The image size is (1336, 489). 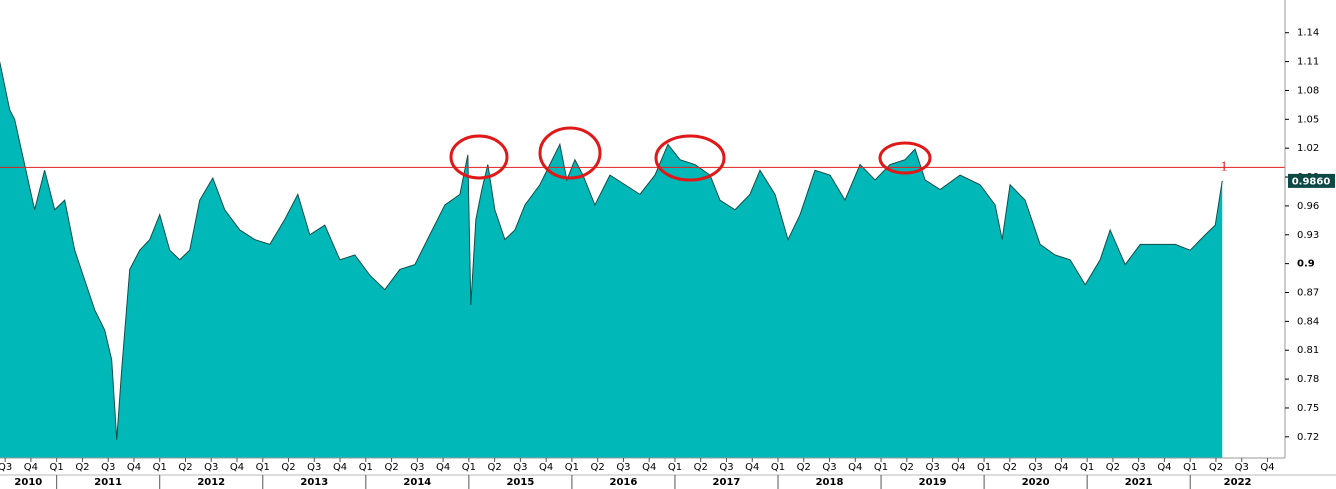 I want to click on year-label: 2018, so click(x=830, y=482).